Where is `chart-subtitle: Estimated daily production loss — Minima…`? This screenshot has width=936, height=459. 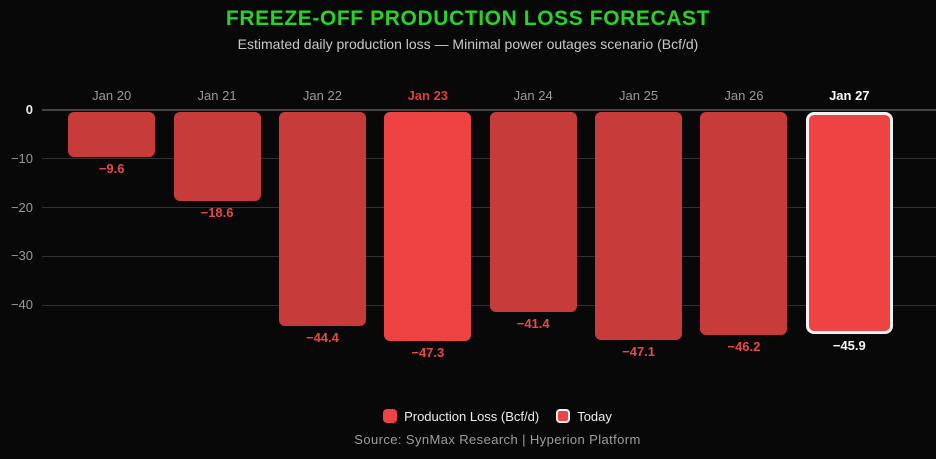 chart-subtitle: Estimated daily production loss — Minima… is located at coordinates (468, 44).